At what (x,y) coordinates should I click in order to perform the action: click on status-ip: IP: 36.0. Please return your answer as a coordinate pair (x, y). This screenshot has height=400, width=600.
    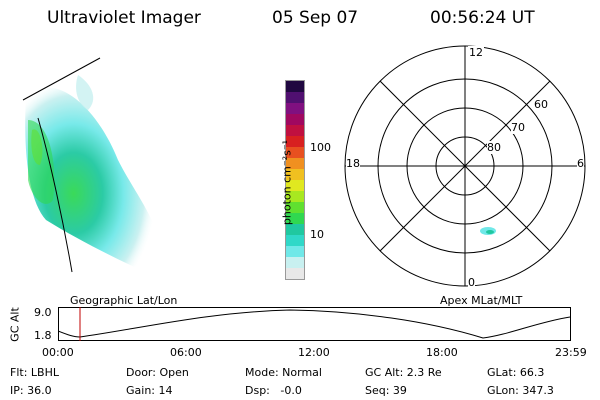
    Looking at the image, I should click on (31, 390).